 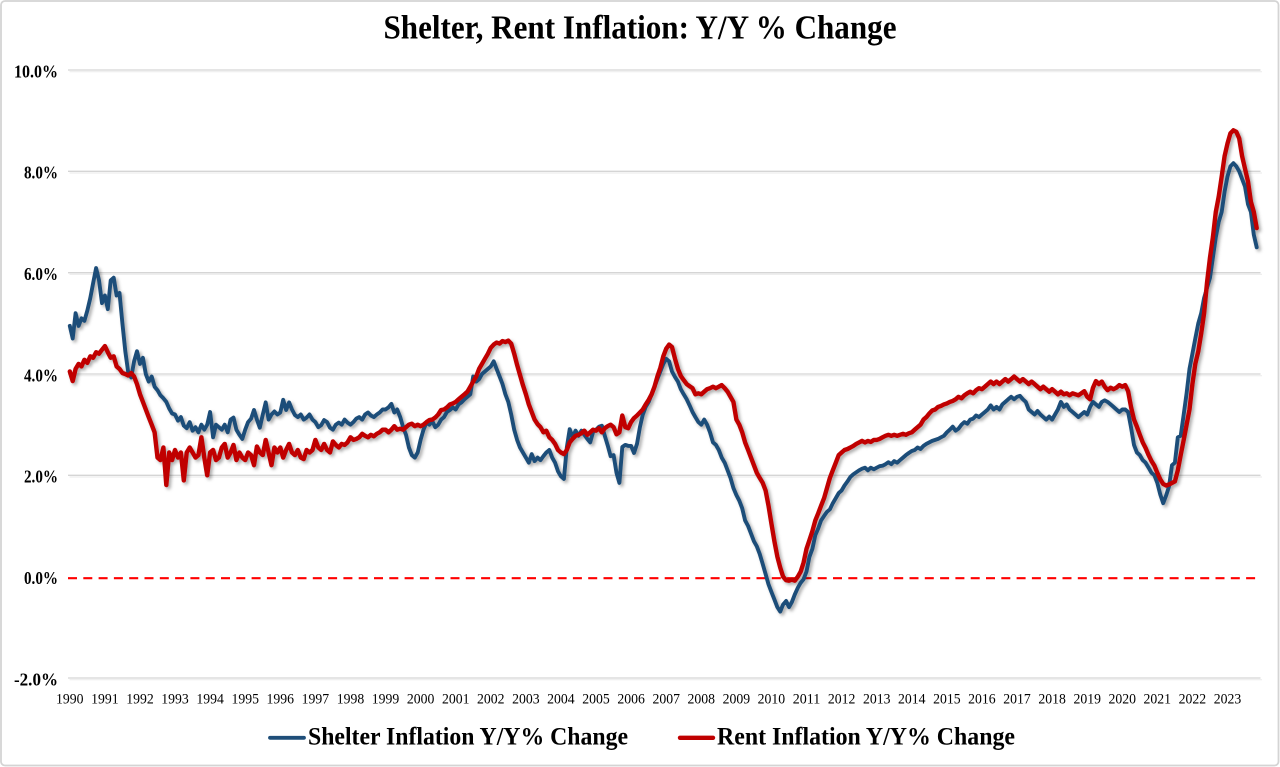 What do you see at coordinates (1193, 700) in the screenshot?
I see `svg-text: 2022` at bounding box center [1193, 700].